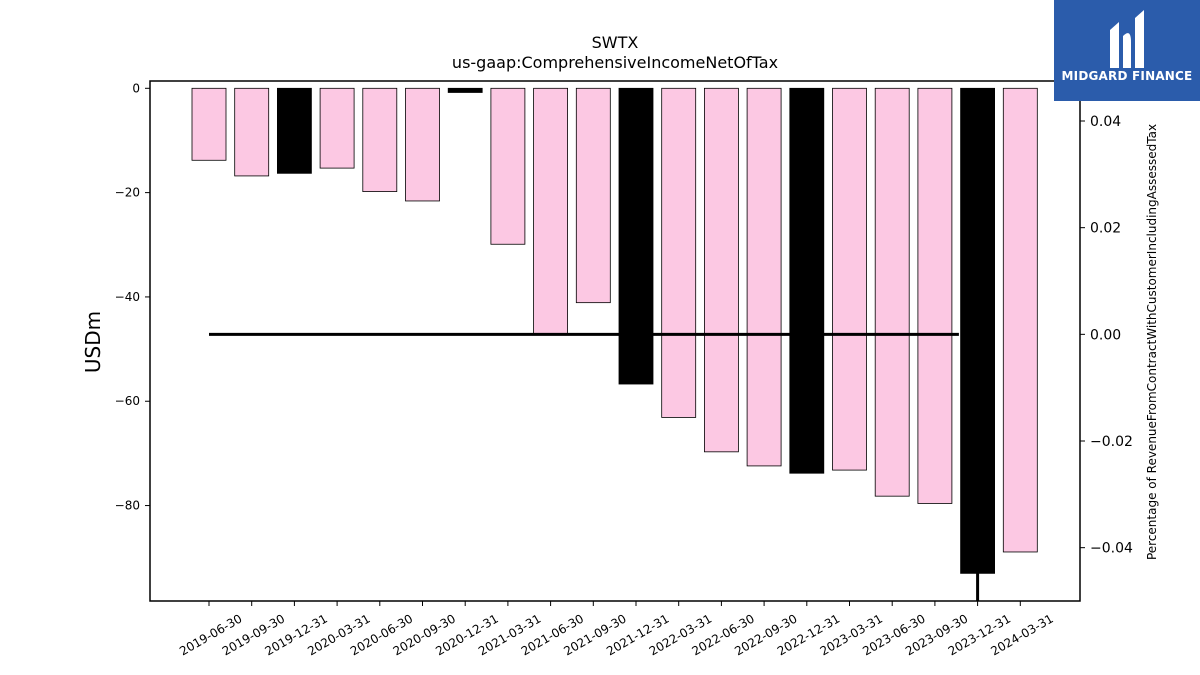 The height and width of the screenshot is (675, 1200). What do you see at coordinates (127, 506) in the screenshot?
I see `y-tick-label: −80` at bounding box center [127, 506].